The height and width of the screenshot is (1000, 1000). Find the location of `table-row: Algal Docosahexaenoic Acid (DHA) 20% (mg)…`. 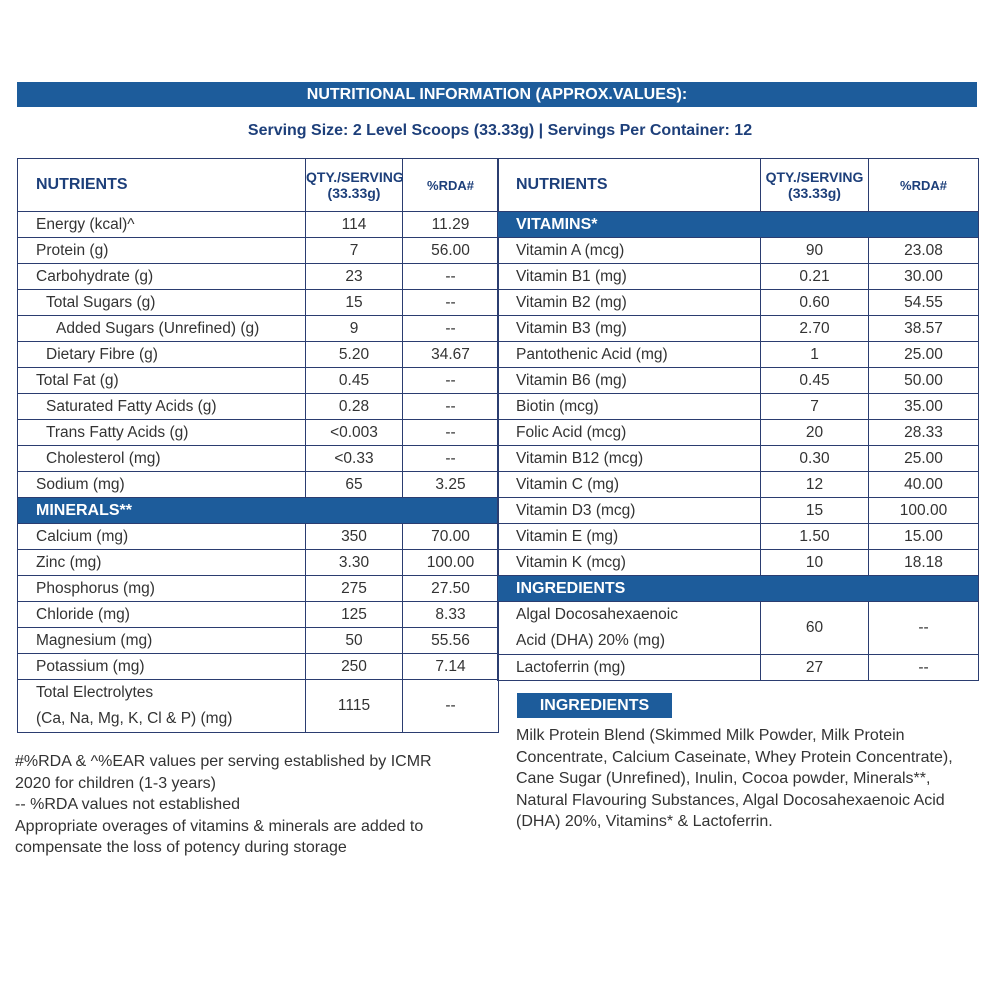

table-row: Algal Docosahexaenoic Acid (DHA) 20% (mg)… is located at coordinates (738, 628).